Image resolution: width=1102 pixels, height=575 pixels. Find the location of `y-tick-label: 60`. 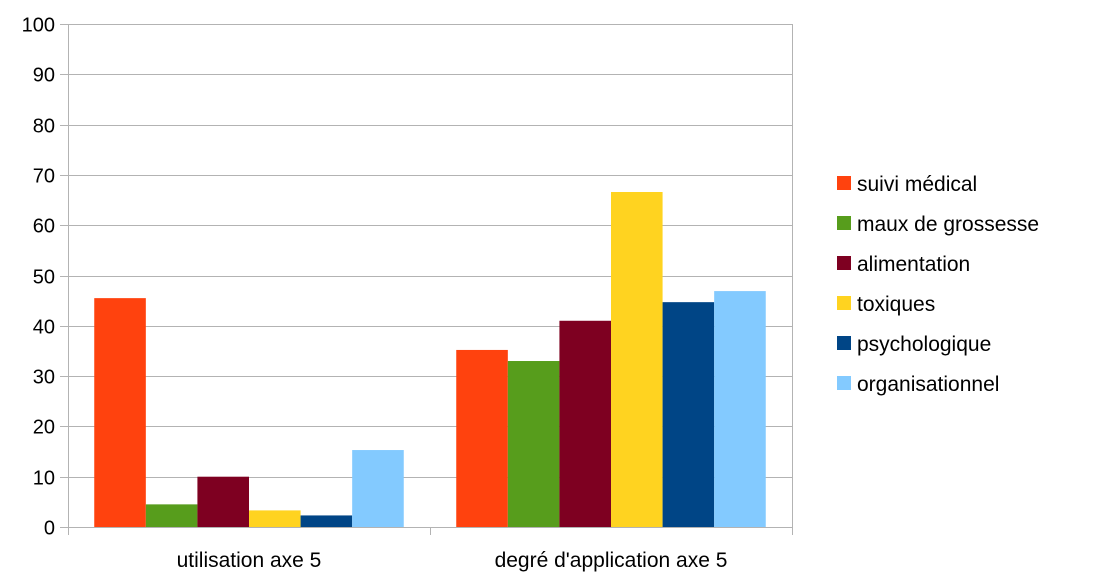

y-tick-label: 60 is located at coordinates (44, 227).